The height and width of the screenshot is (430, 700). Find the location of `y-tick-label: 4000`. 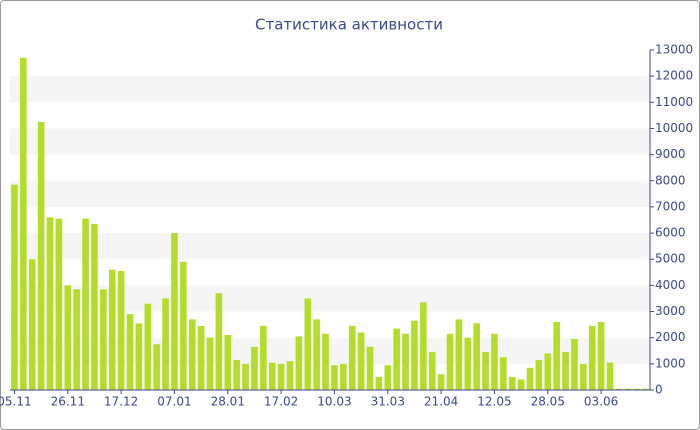

y-tick-label: 4000 is located at coordinates (670, 285).